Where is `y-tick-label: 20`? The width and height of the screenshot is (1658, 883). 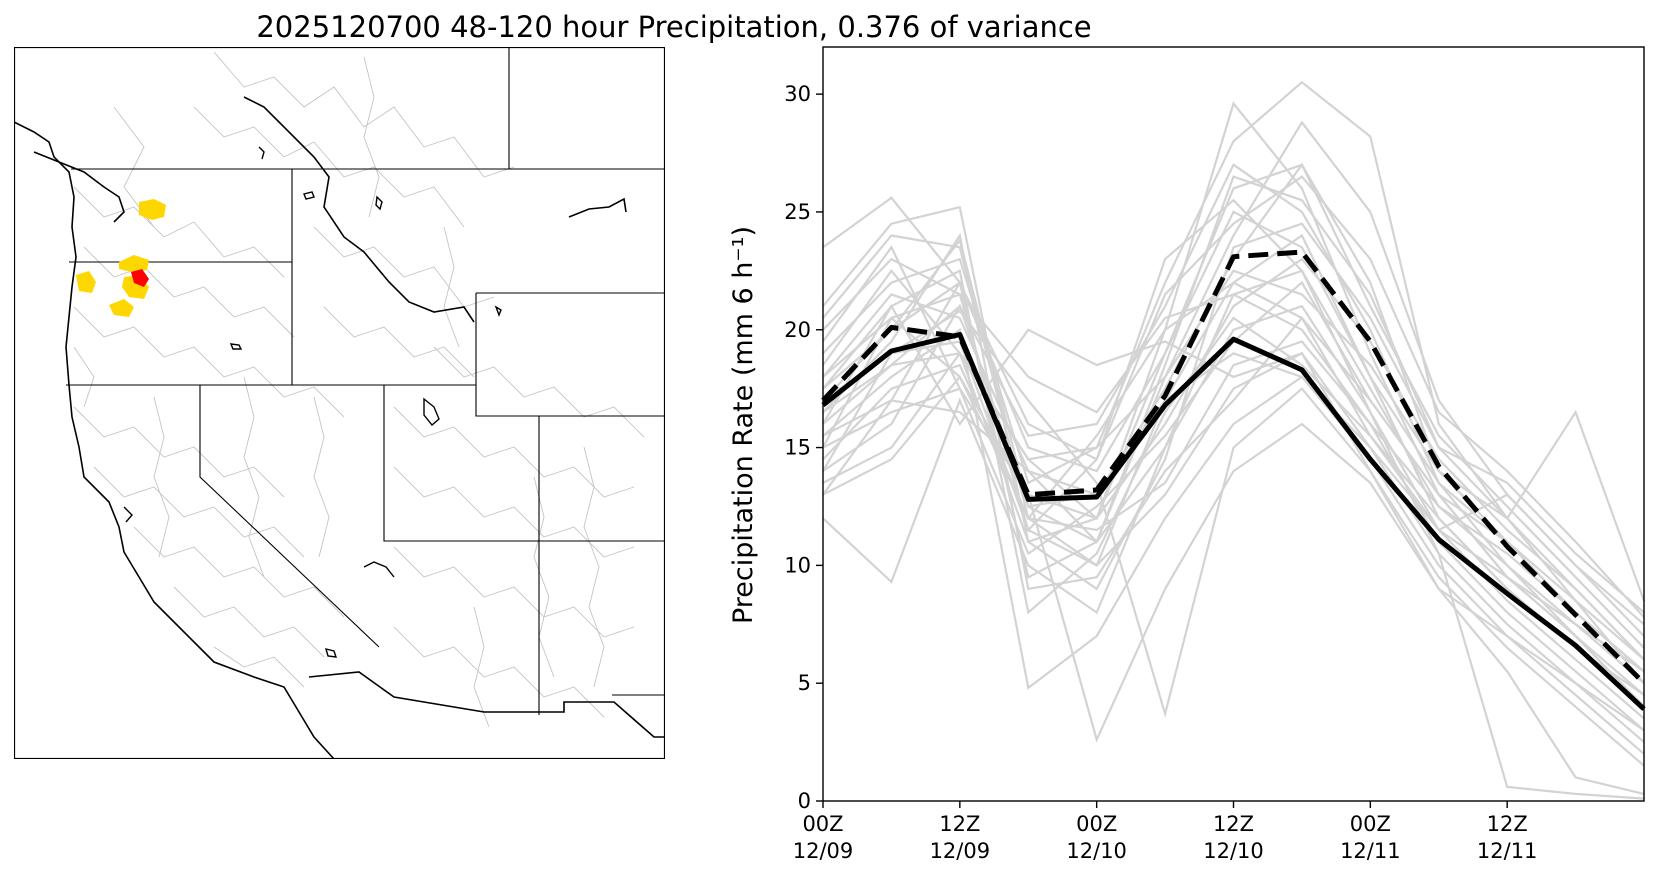 y-tick-label: 20 is located at coordinates (797, 330).